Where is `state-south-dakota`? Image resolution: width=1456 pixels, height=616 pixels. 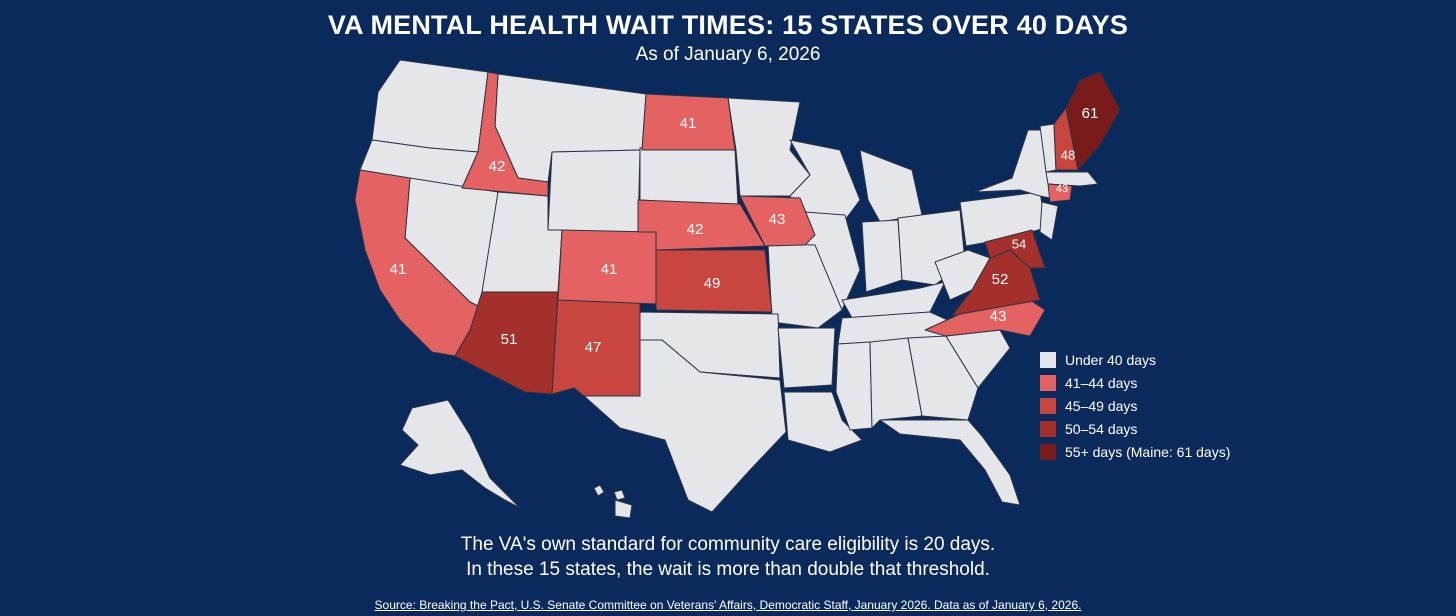
state-south-dakota is located at coordinates (689, 177).